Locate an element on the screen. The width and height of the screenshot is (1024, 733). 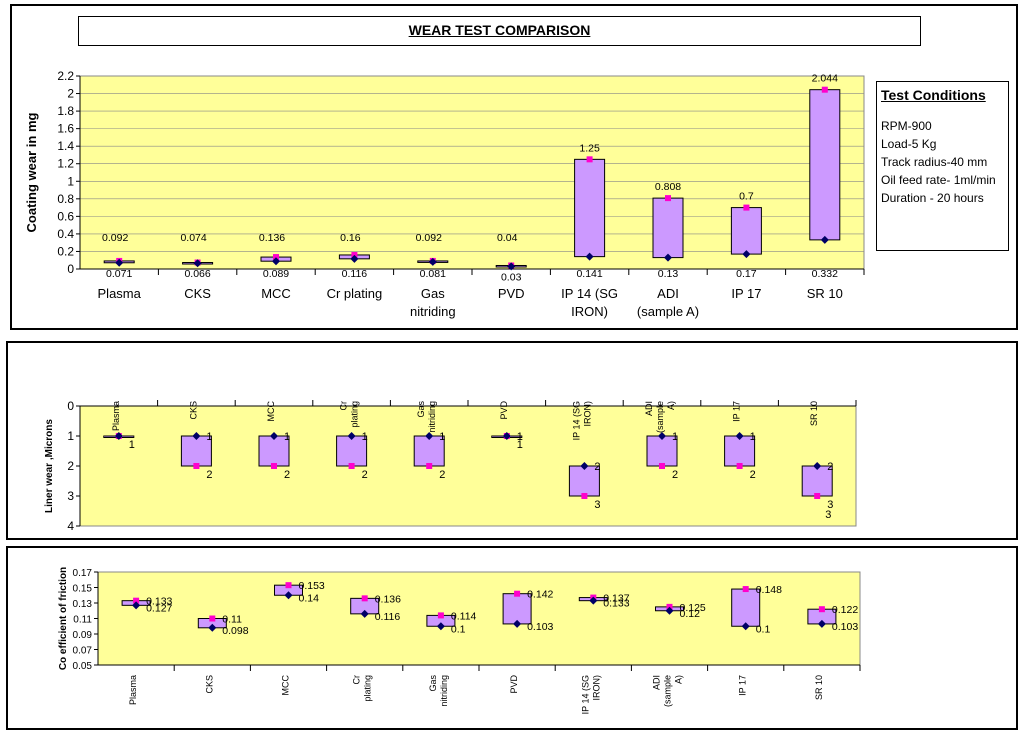
high-value-label: 0.153 is located at coordinates (312, 586).